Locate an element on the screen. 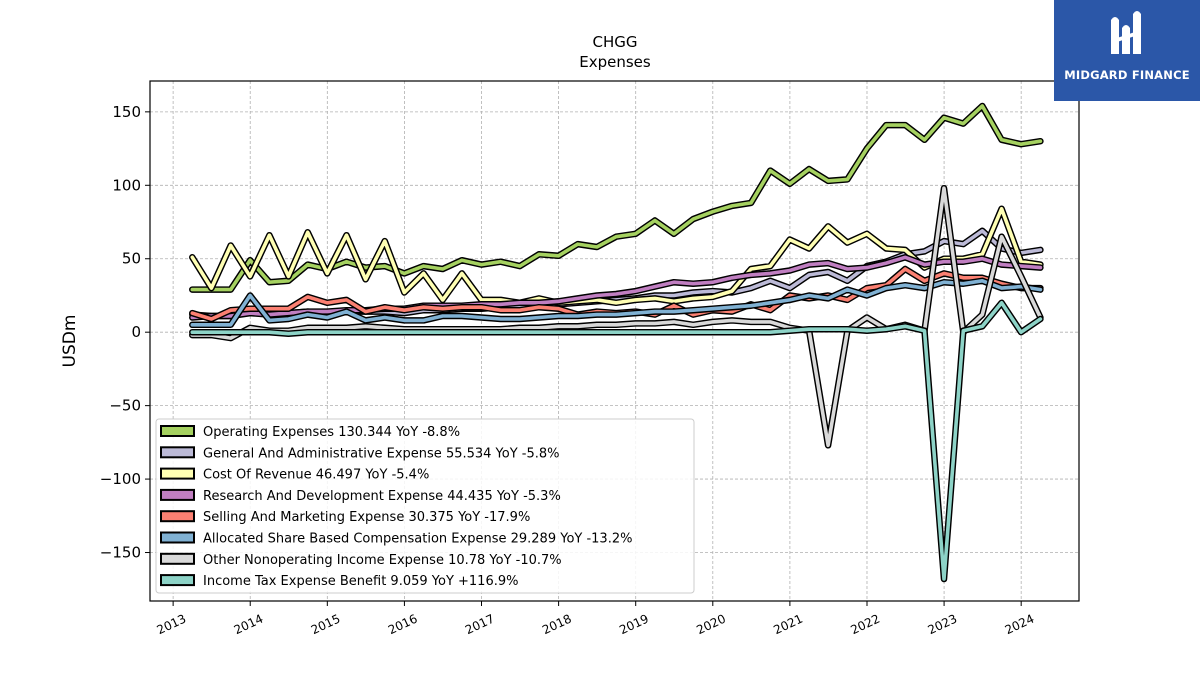 The image size is (1200, 675). y-tick-label: −150 is located at coordinates (120, 553).